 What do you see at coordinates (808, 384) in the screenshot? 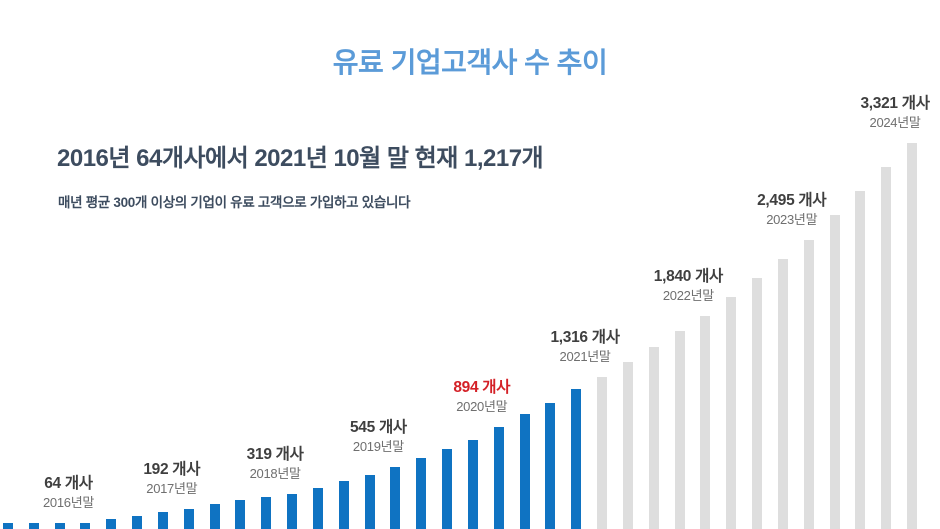
I see `bar-2023-q4` at bounding box center [808, 384].